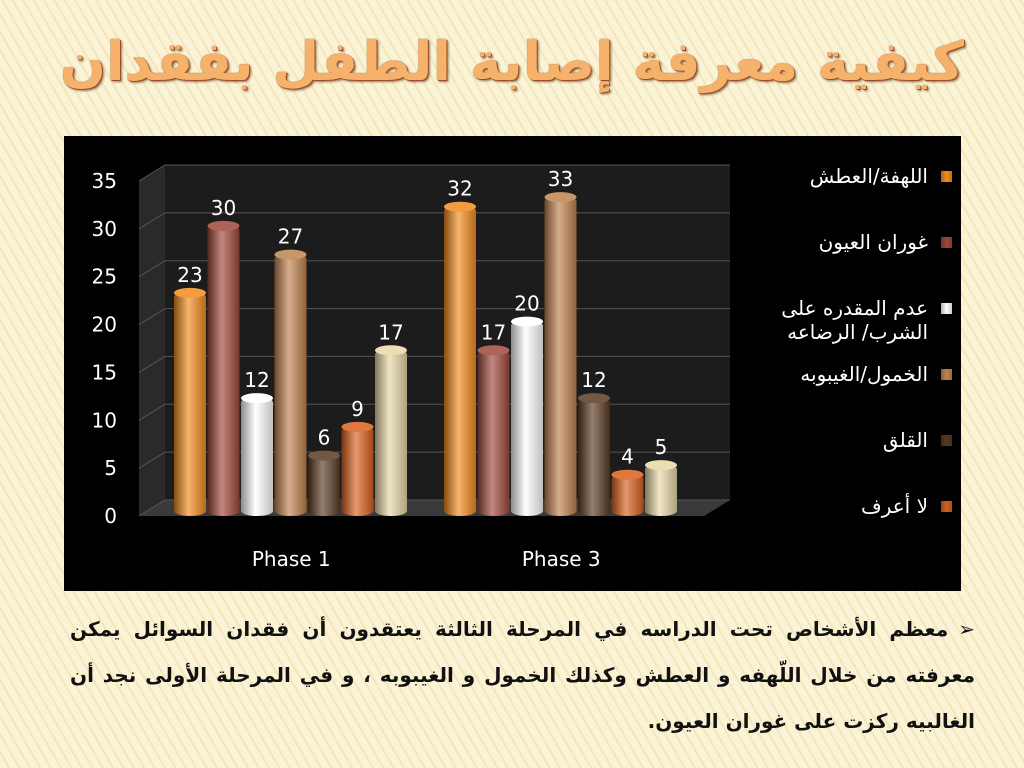 This screenshot has height=768, width=1024. Describe the element at coordinates (104, 277) in the screenshot. I see `y-tick-label: 25` at that location.